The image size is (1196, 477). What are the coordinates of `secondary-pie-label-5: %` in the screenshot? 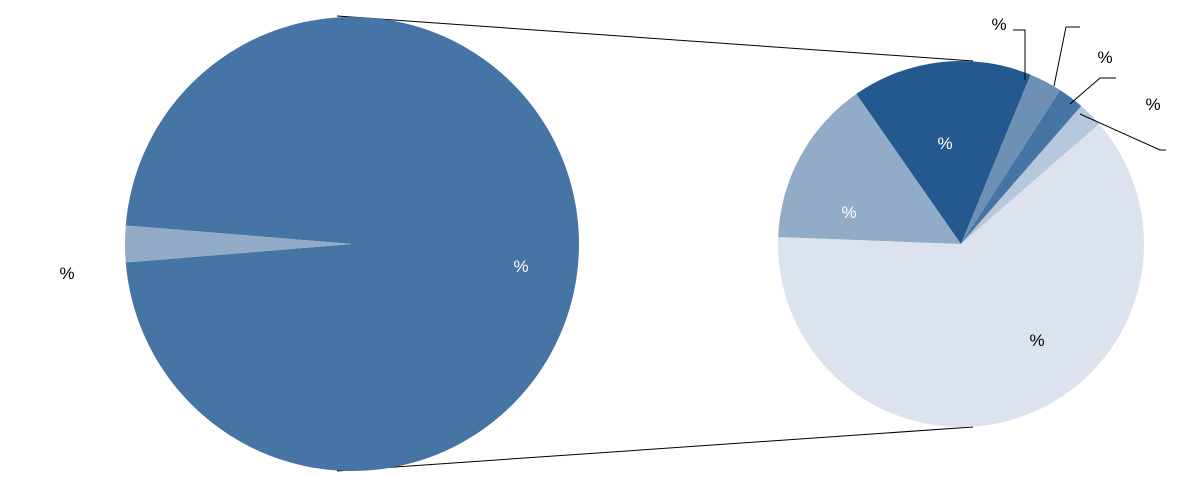 It's located at (1152, 104).